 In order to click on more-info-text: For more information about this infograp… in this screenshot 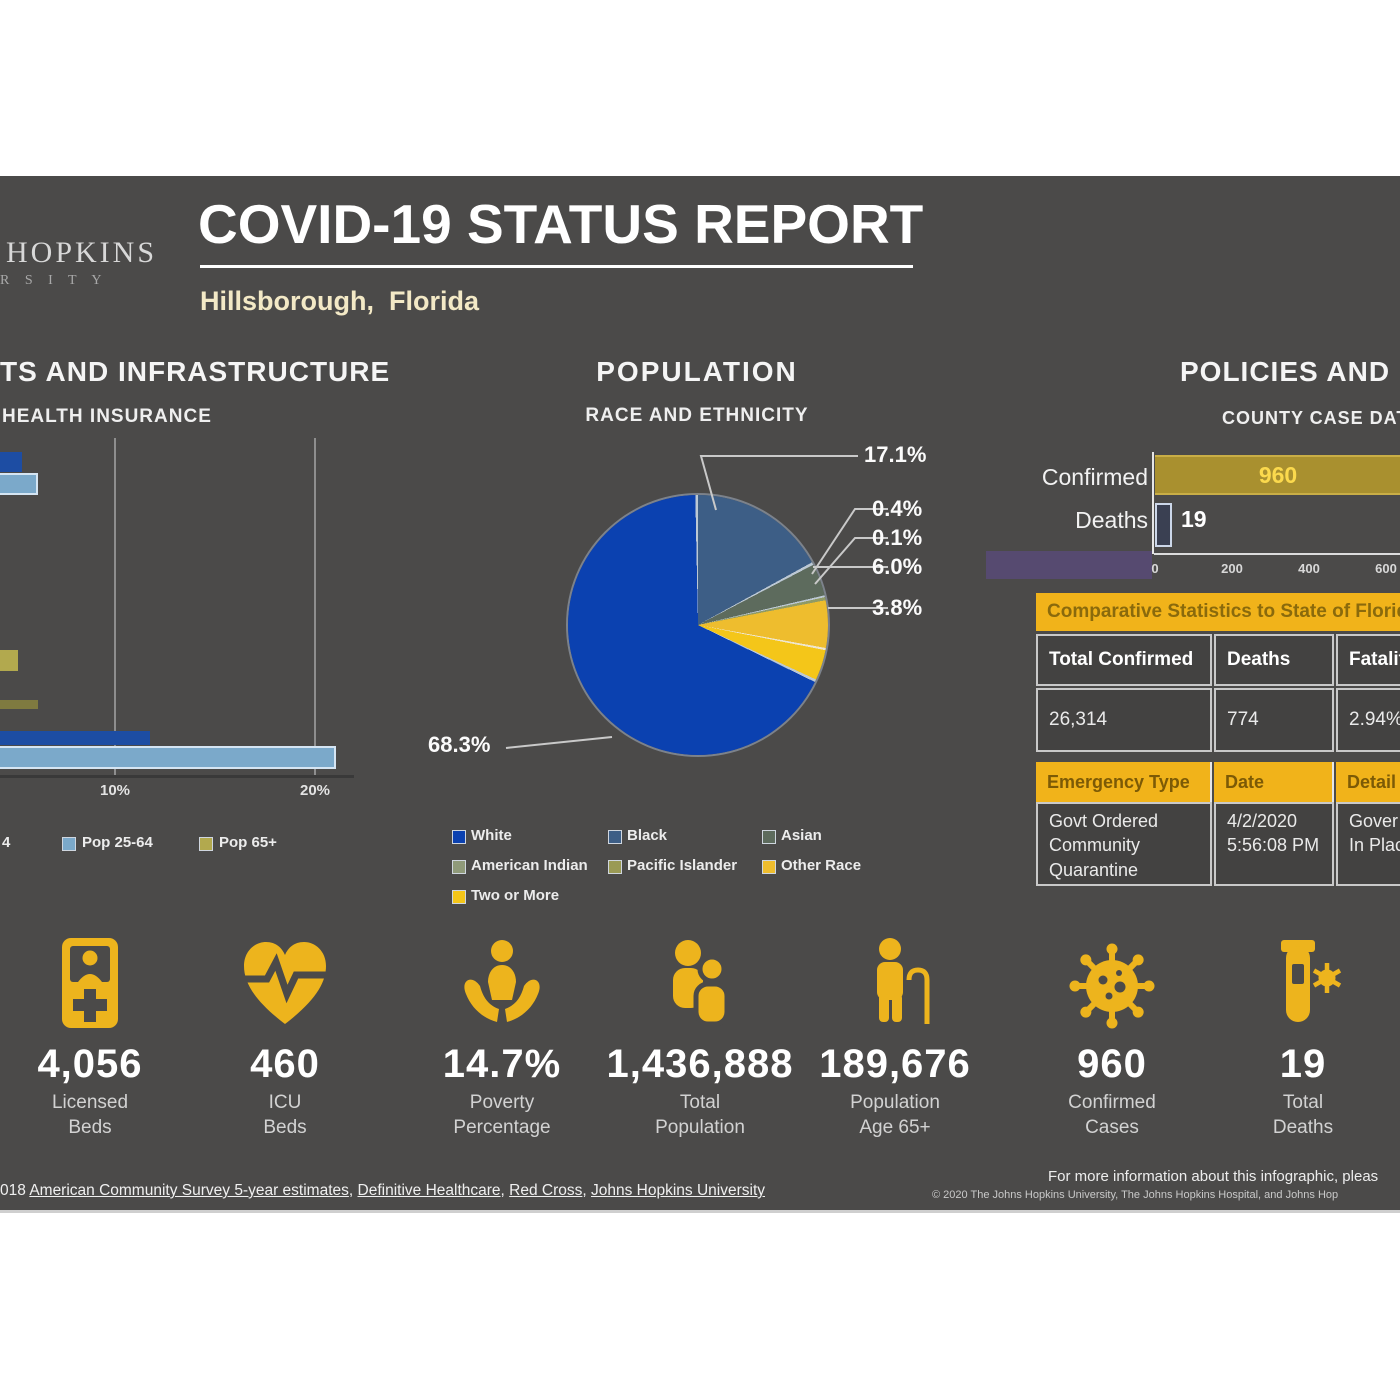, I will do `click(1213, 1176)`.